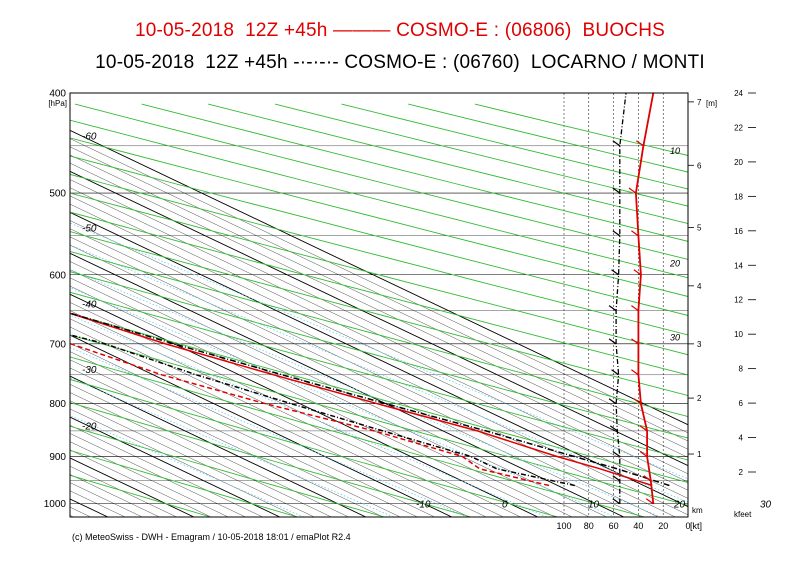 The image size is (800, 564). Describe the element at coordinates (57, 457) in the screenshot. I see `pressure-tick-label: 900` at that location.